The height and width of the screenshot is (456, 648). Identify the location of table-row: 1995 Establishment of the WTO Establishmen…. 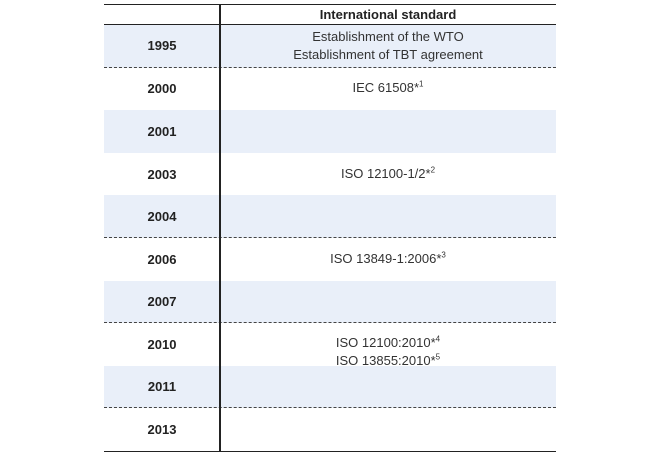
(330, 46).